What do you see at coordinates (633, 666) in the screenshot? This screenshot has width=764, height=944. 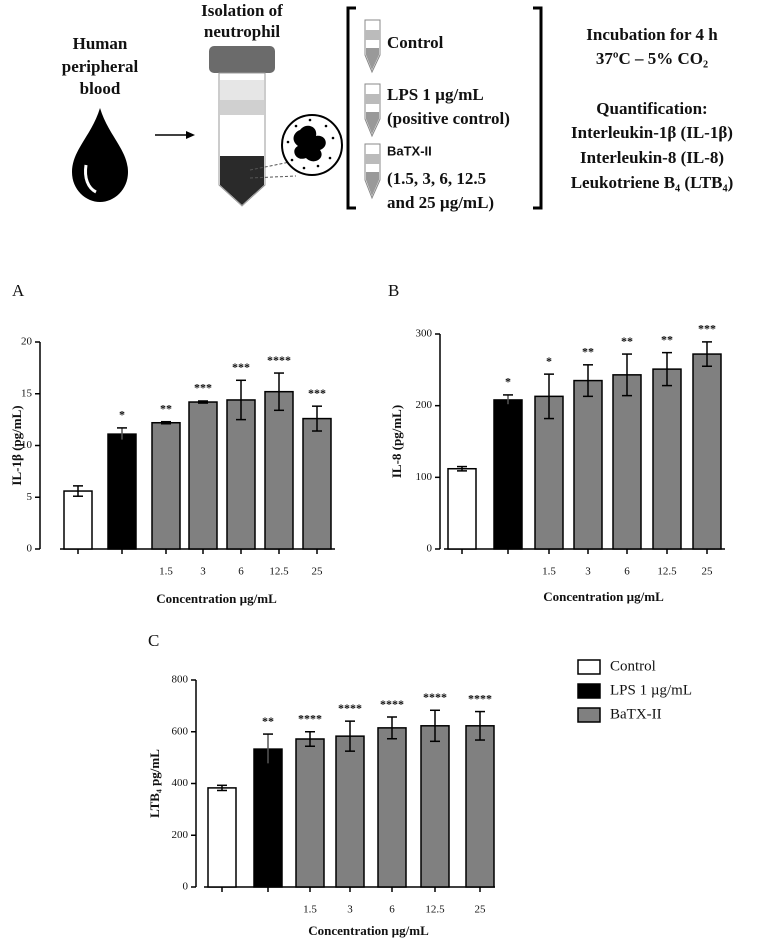 I see `legend-label: Control` at bounding box center [633, 666].